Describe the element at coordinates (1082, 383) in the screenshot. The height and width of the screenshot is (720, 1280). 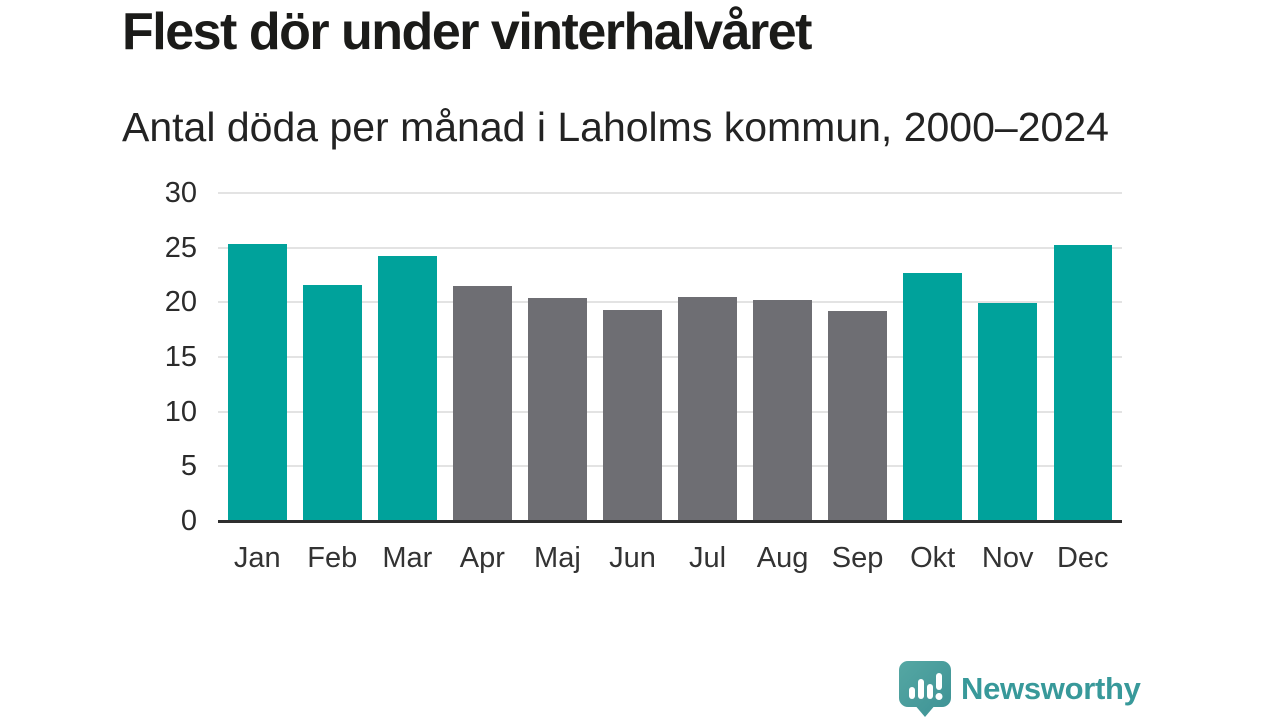
I see `bar-dec` at that location.